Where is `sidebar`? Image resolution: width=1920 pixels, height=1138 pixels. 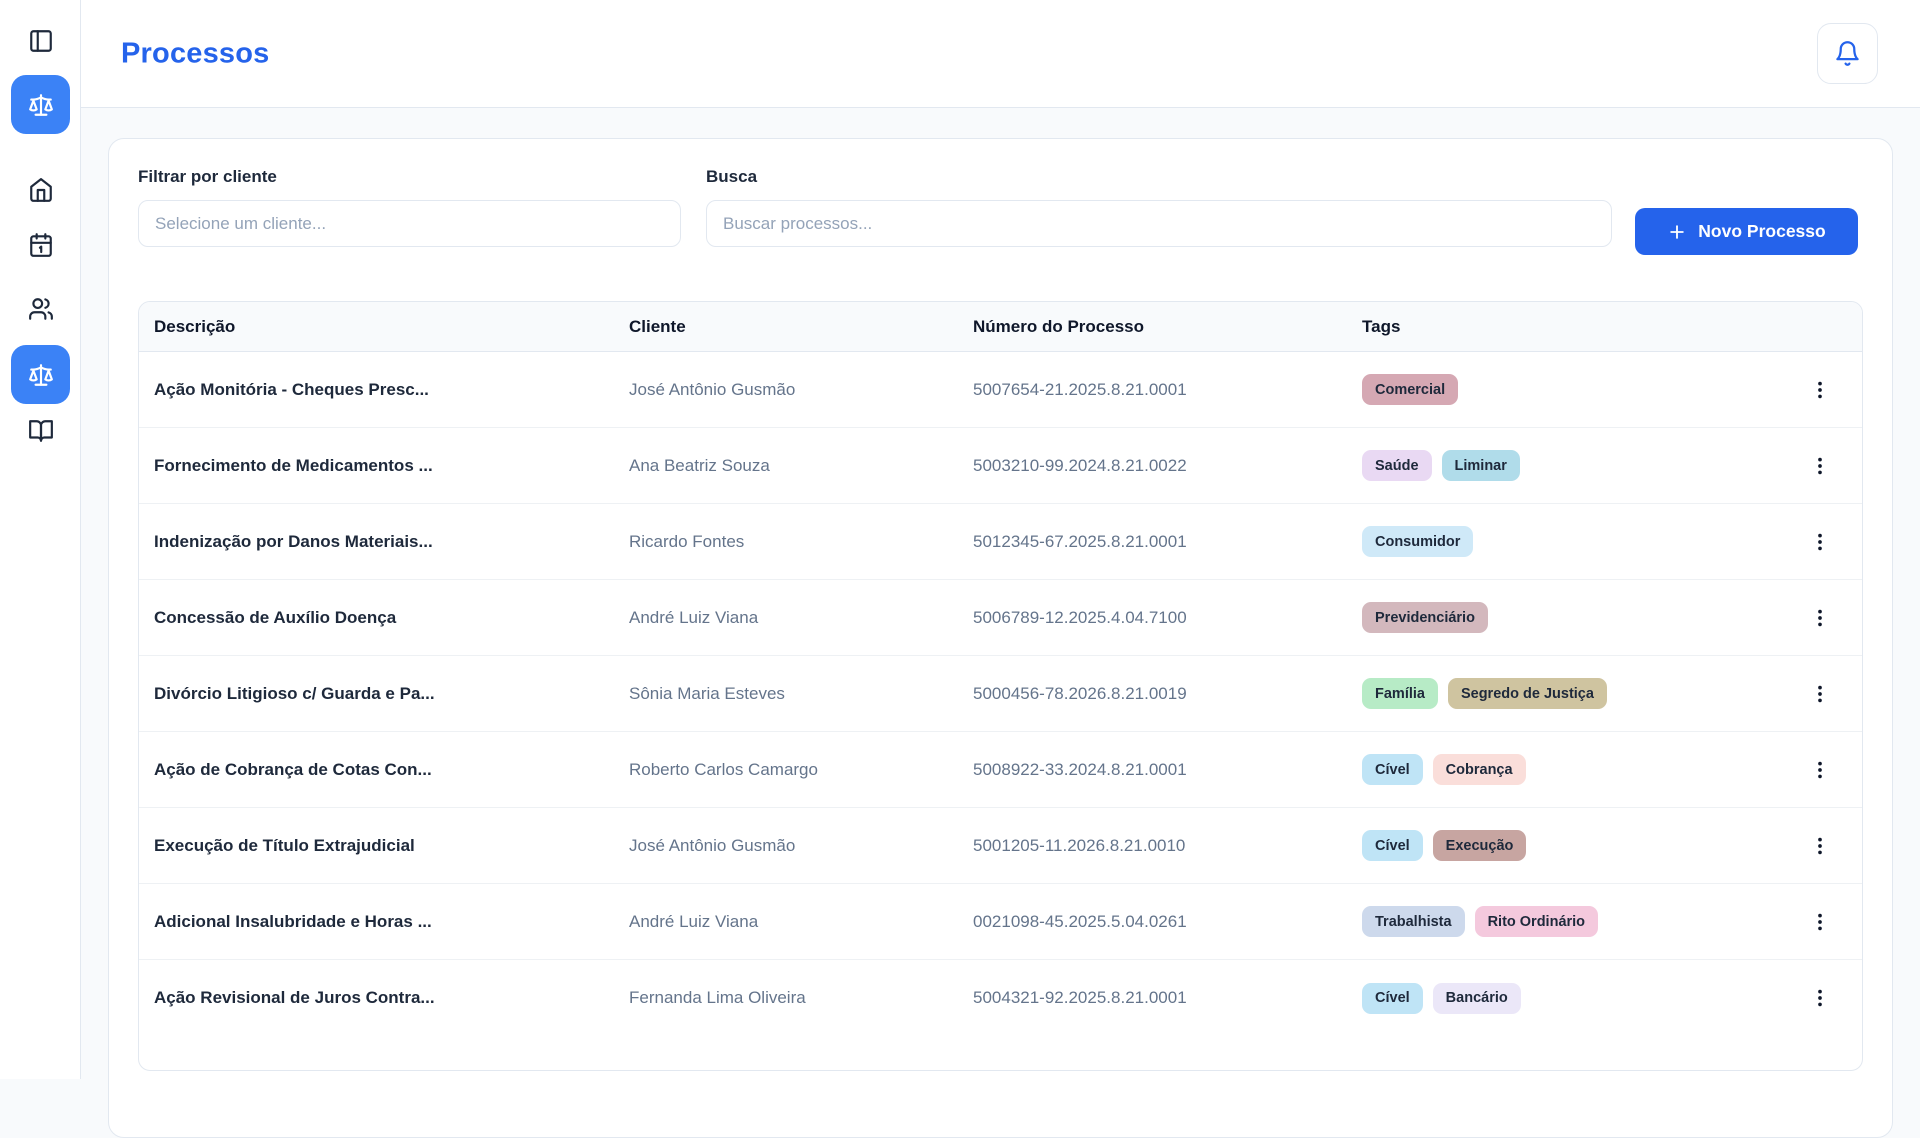
sidebar is located at coordinates (40, 539).